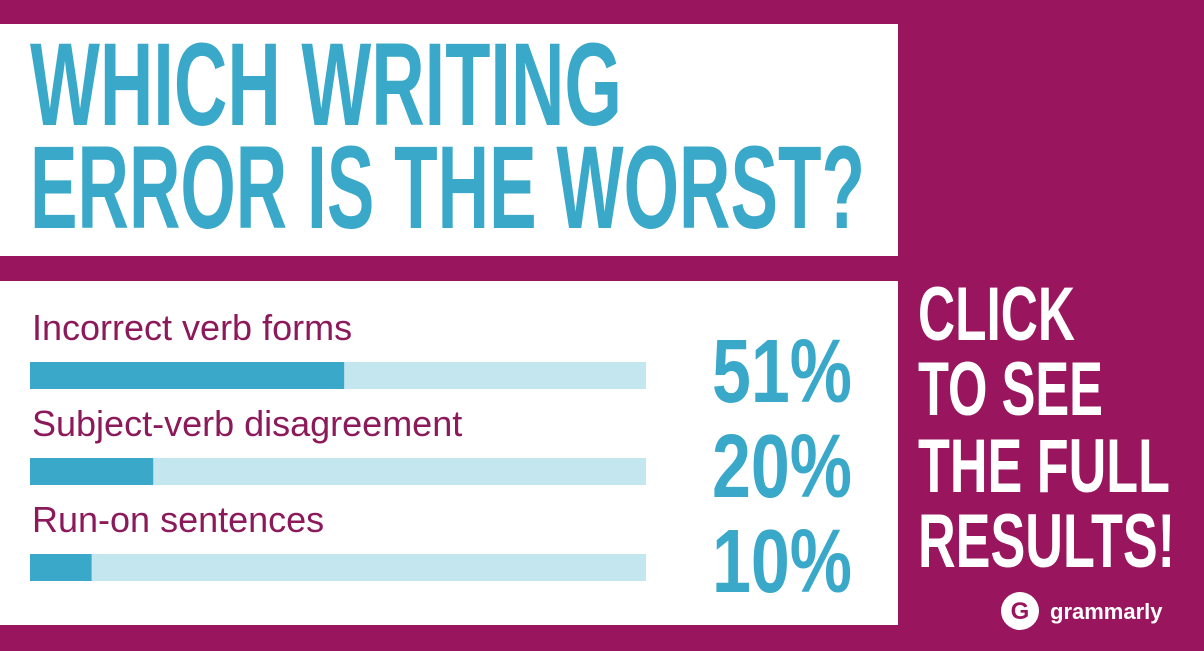 The image size is (1204, 651). Describe the element at coordinates (1046, 541) in the screenshot. I see `call-to-action: RESULTS!` at that location.